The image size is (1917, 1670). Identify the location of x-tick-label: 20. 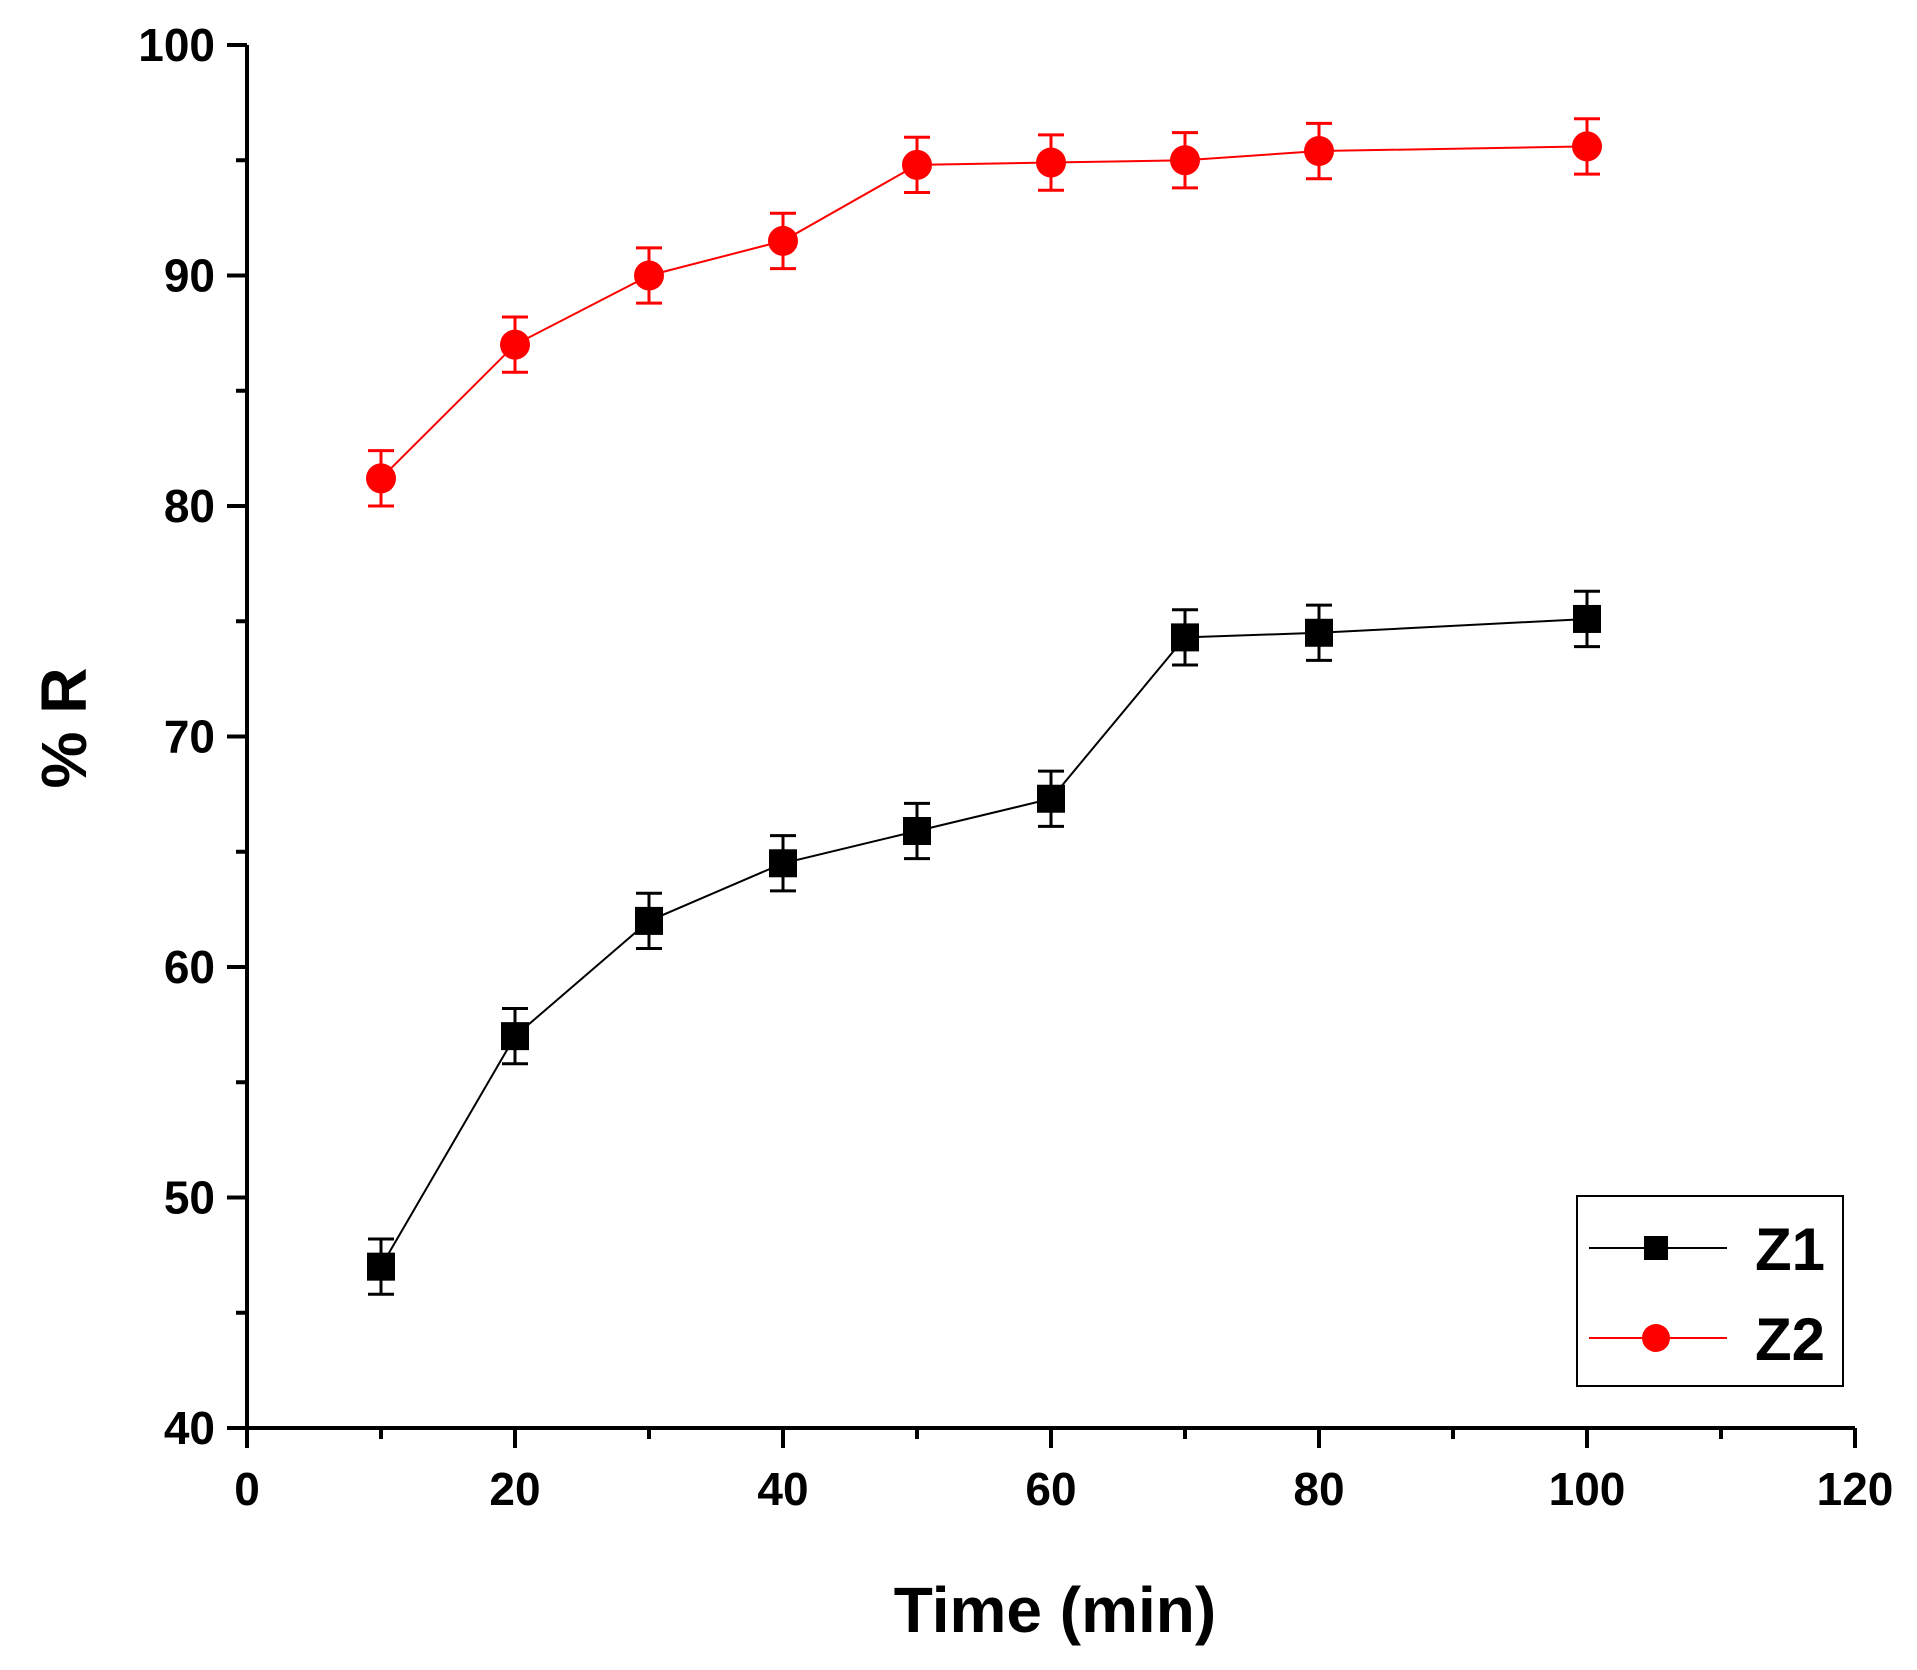
(514, 1489).